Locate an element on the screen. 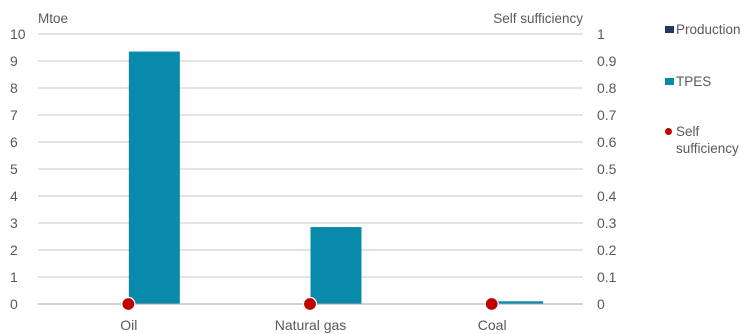 The width and height of the screenshot is (750, 334). right-tick-label: 0.2 is located at coordinates (607, 250).